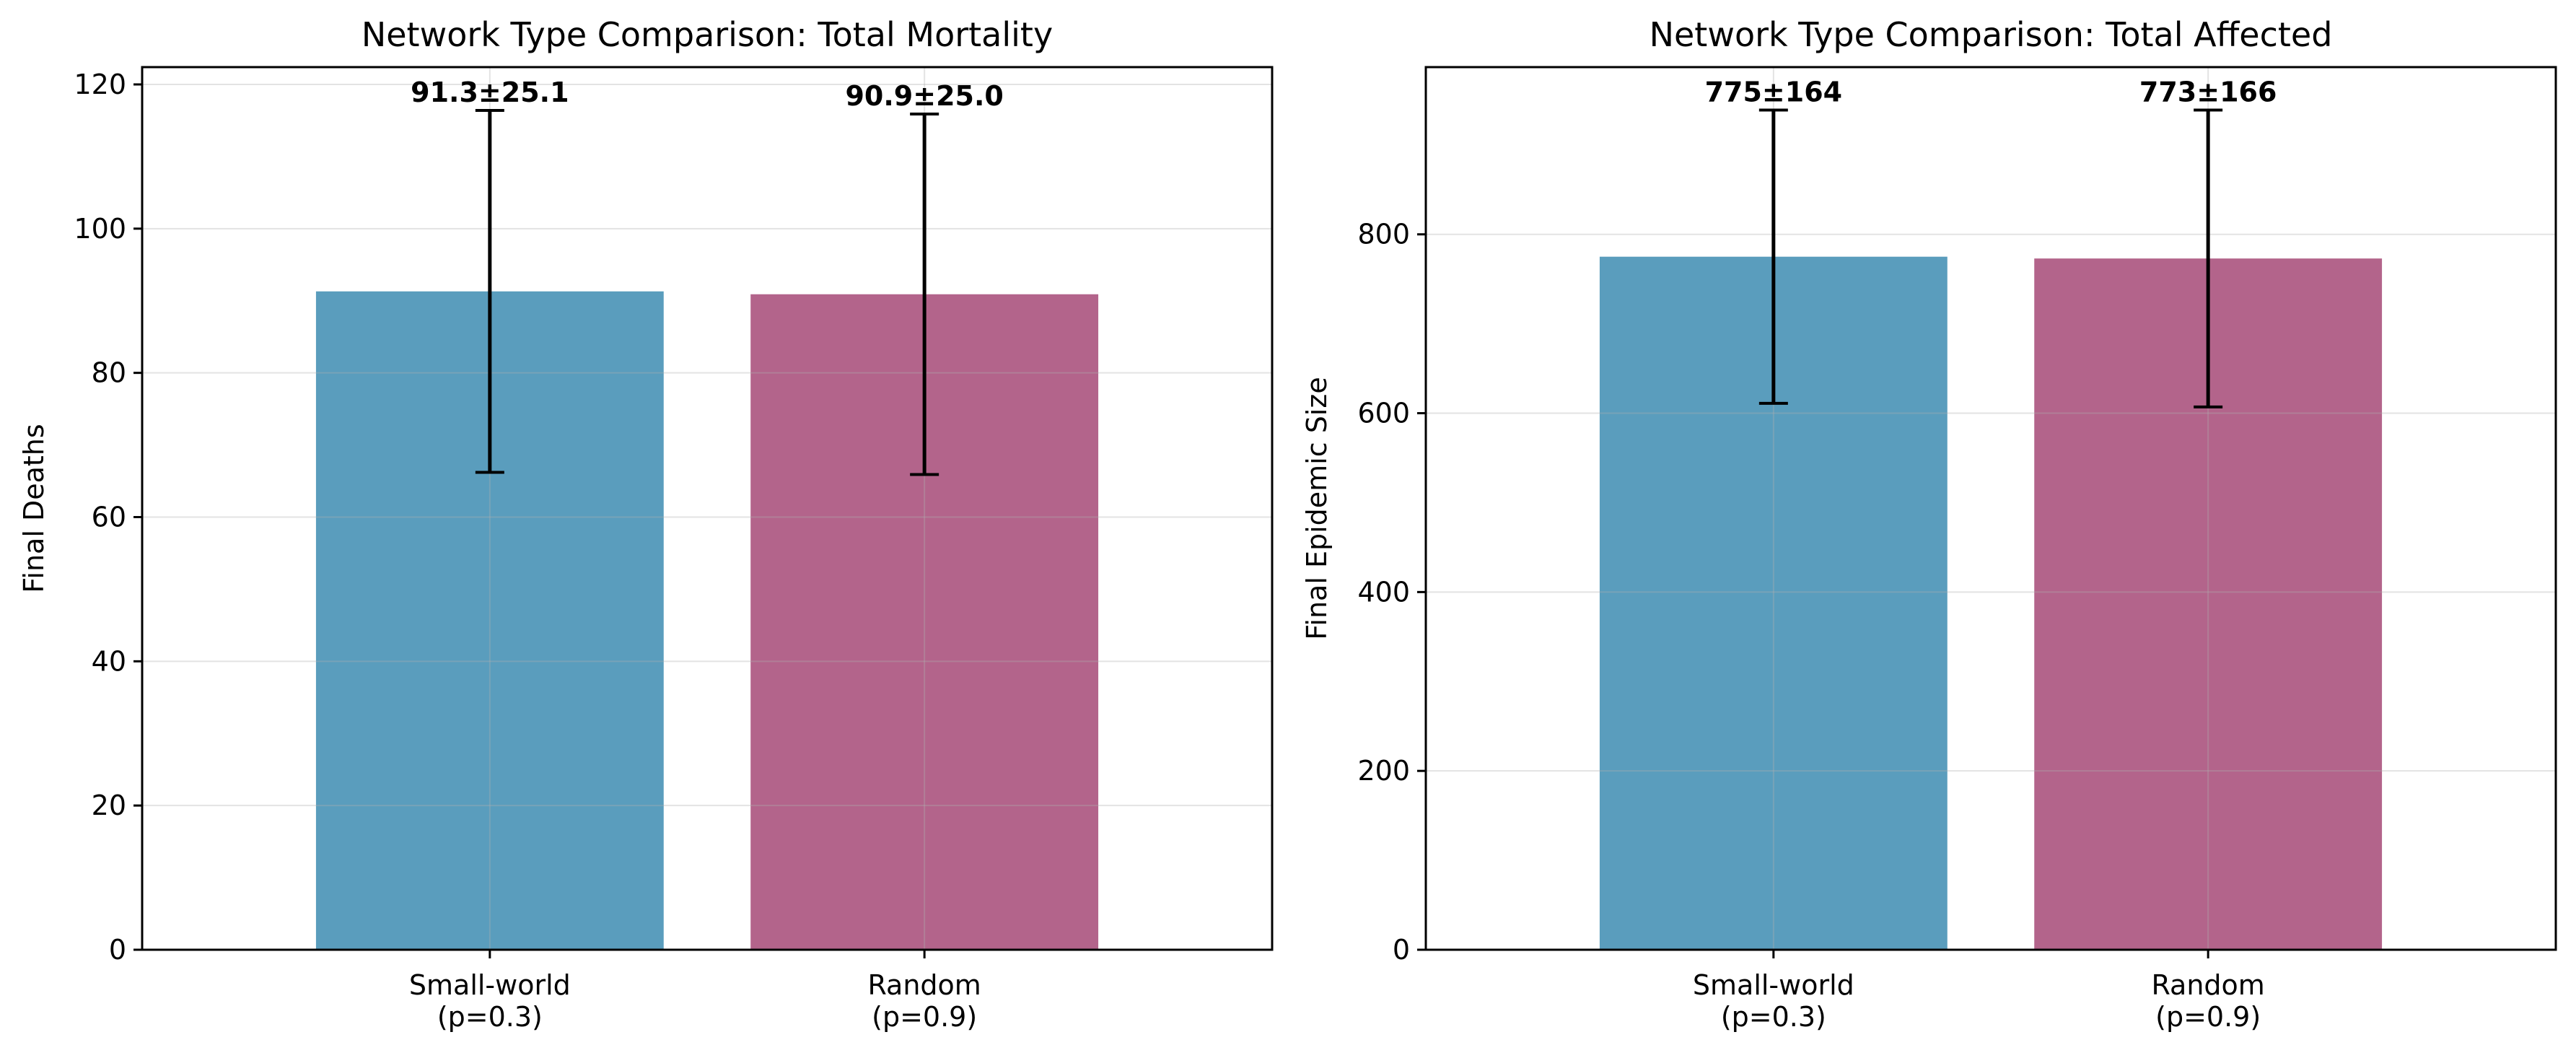  What do you see at coordinates (100, 229) in the screenshot?
I see `y-tick-label: 100` at bounding box center [100, 229].